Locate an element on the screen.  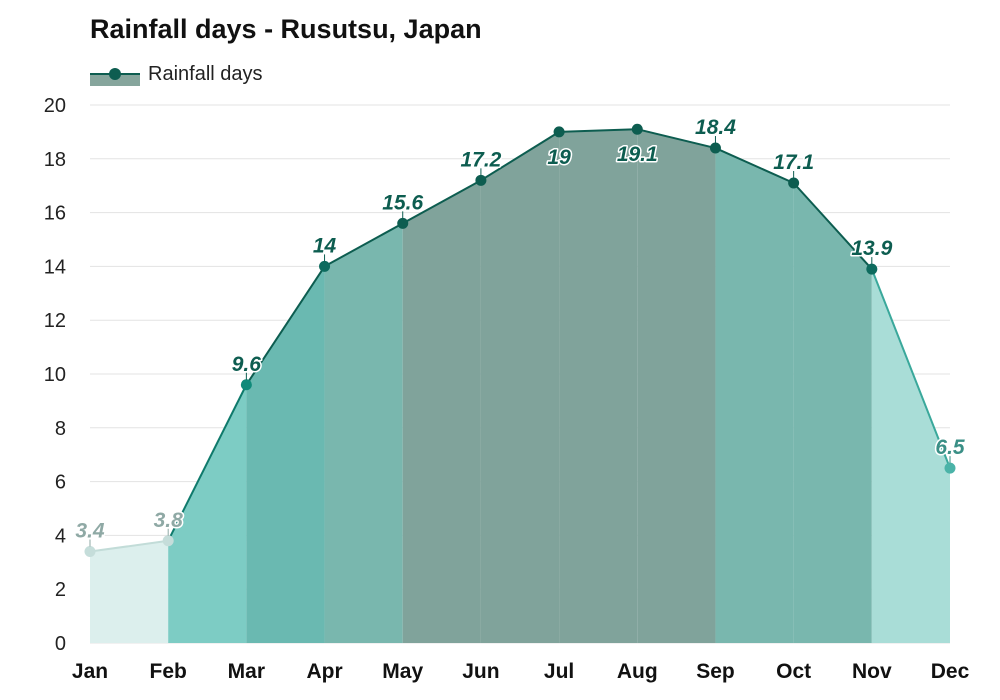
data-label-mar: 9.6 is located at coordinates (247, 364).